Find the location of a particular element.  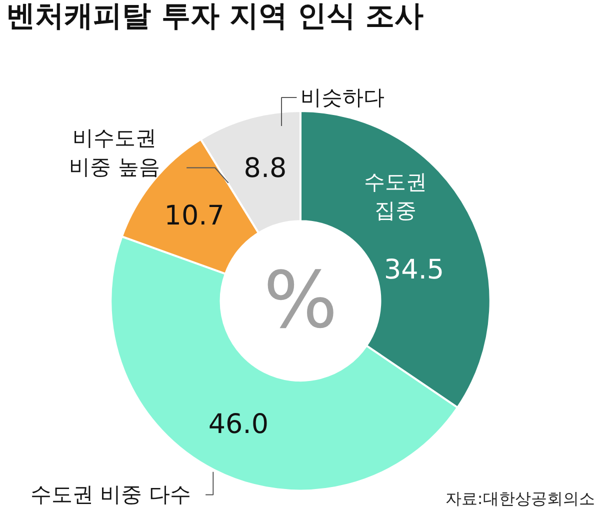

data-label: 46.0 is located at coordinates (238, 424).